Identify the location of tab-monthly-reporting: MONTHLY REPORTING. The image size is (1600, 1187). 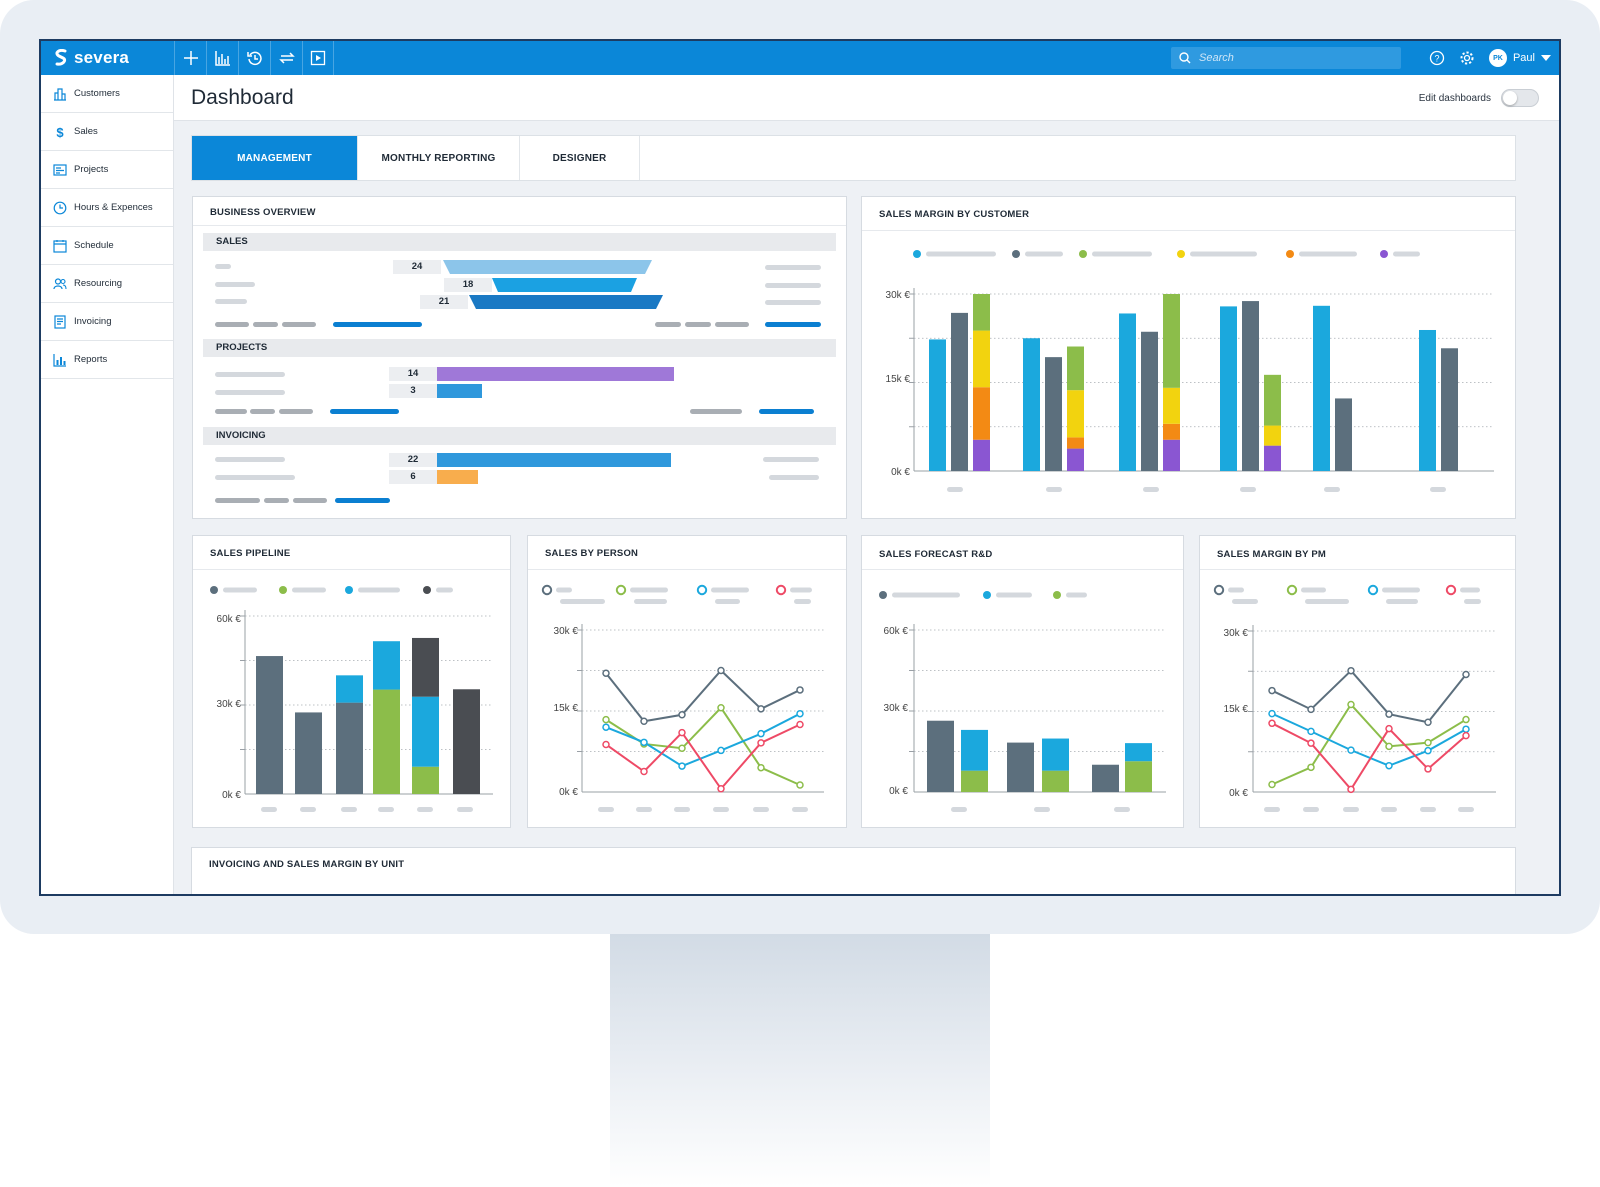
(439, 158).